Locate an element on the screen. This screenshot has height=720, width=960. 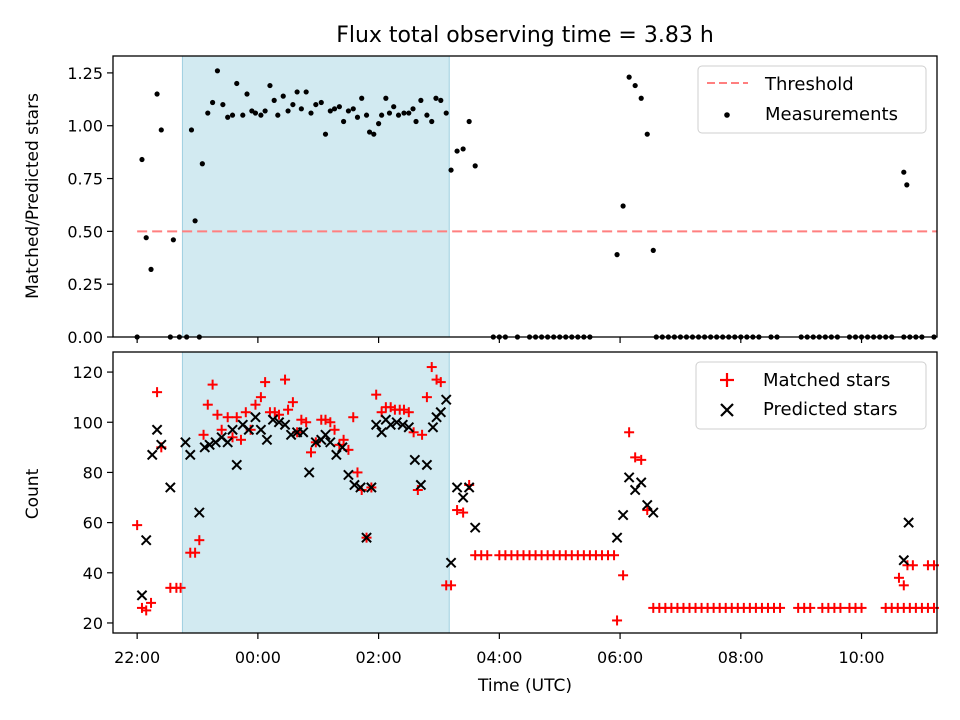
bottom-x-tick-label: 02:00 is located at coordinates (379, 657).